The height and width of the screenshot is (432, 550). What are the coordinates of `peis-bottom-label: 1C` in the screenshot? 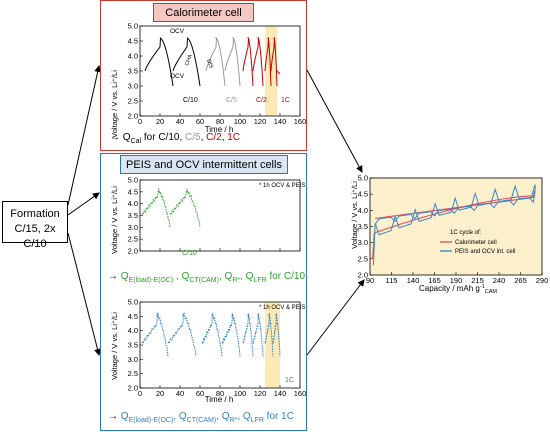 It's located at (289, 380).